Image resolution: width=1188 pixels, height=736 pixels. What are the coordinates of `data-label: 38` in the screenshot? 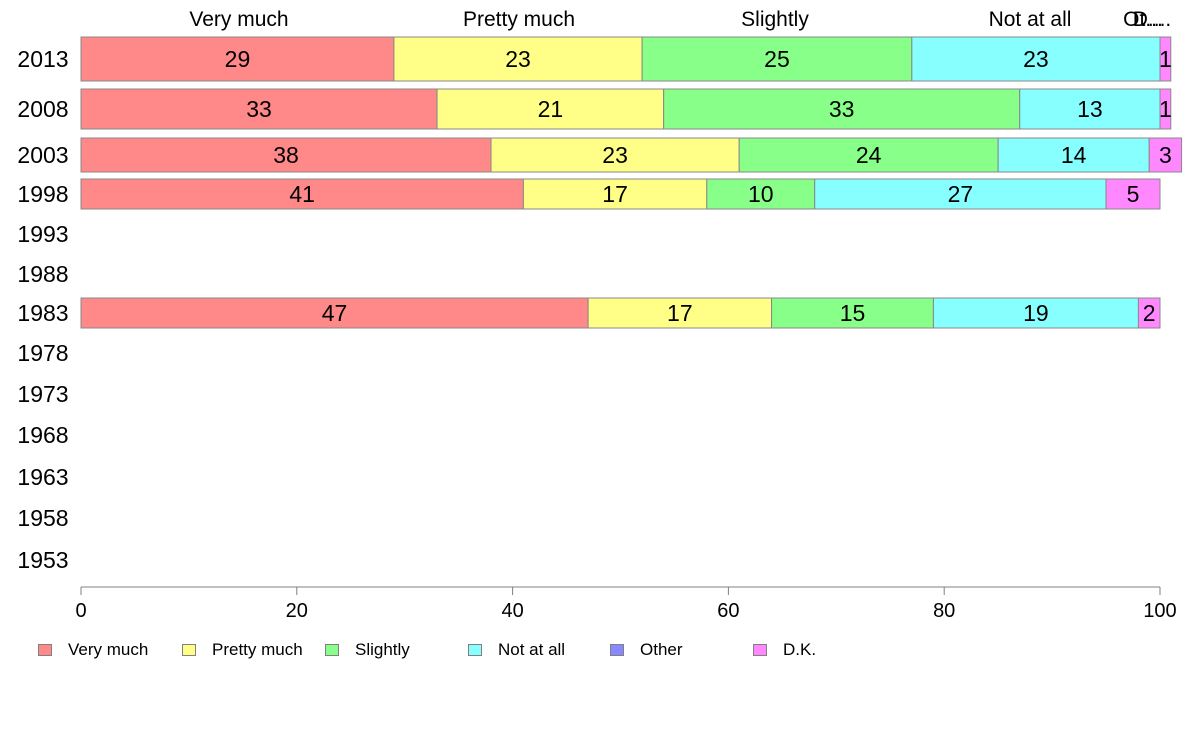 It's located at (286, 155).